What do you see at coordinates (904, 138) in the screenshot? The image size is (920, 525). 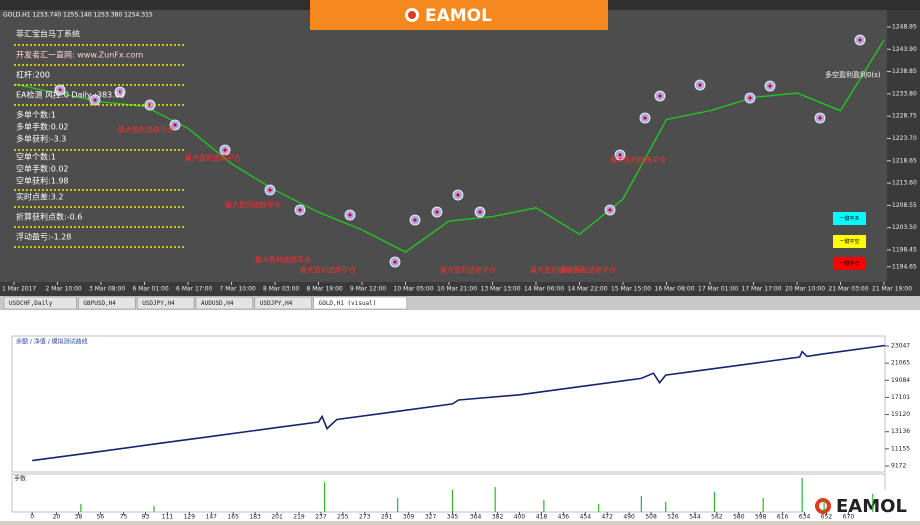 I see `y-tick-label: 1223.70` at bounding box center [904, 138].